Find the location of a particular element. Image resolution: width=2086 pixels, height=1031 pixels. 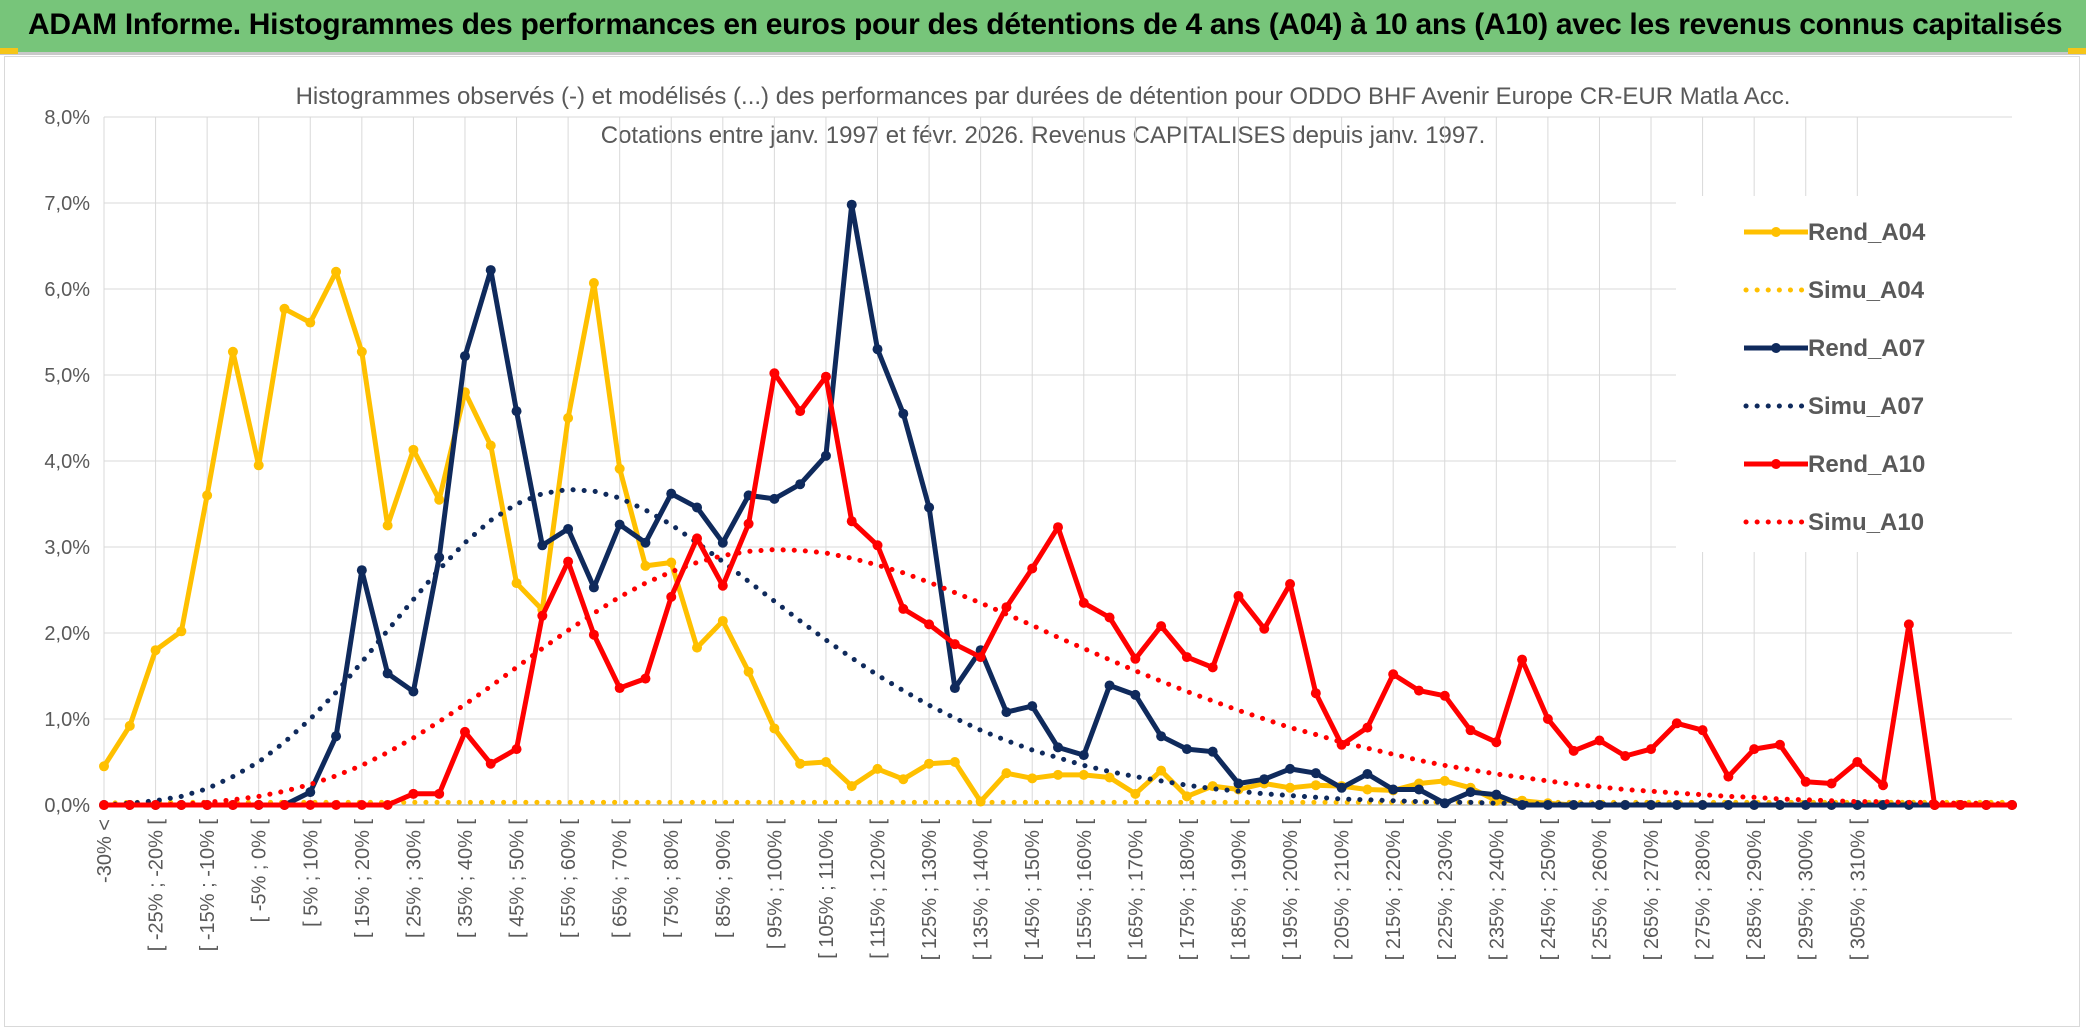

y-tick-label: 3,0% is located at coordinates (67, 548).